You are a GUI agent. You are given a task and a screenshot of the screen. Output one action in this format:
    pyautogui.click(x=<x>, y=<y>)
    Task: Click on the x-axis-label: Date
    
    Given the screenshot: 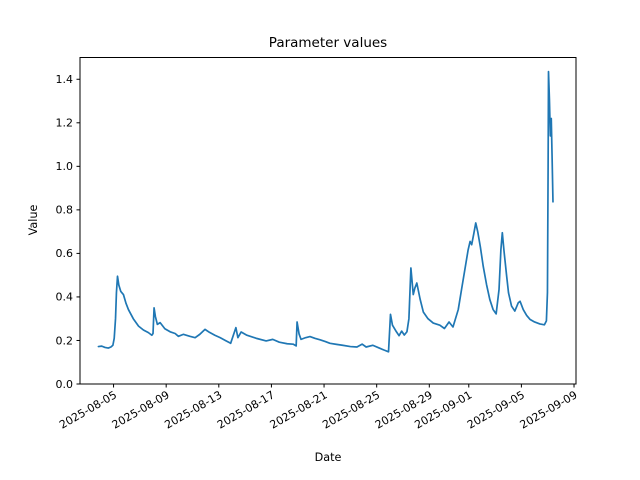 What is the action you would take?
    pyautogui.click(x=328, y=457)
    